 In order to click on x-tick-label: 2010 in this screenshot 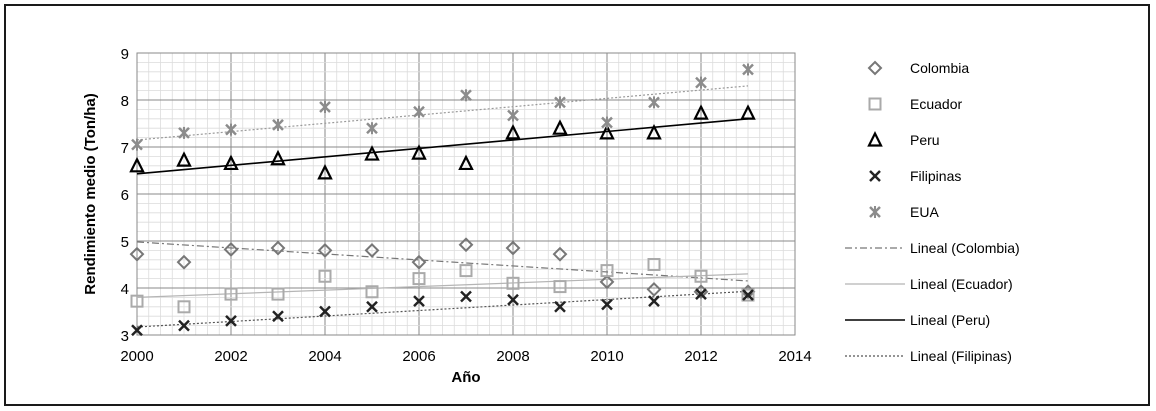, I will do `click(606, 356)`.